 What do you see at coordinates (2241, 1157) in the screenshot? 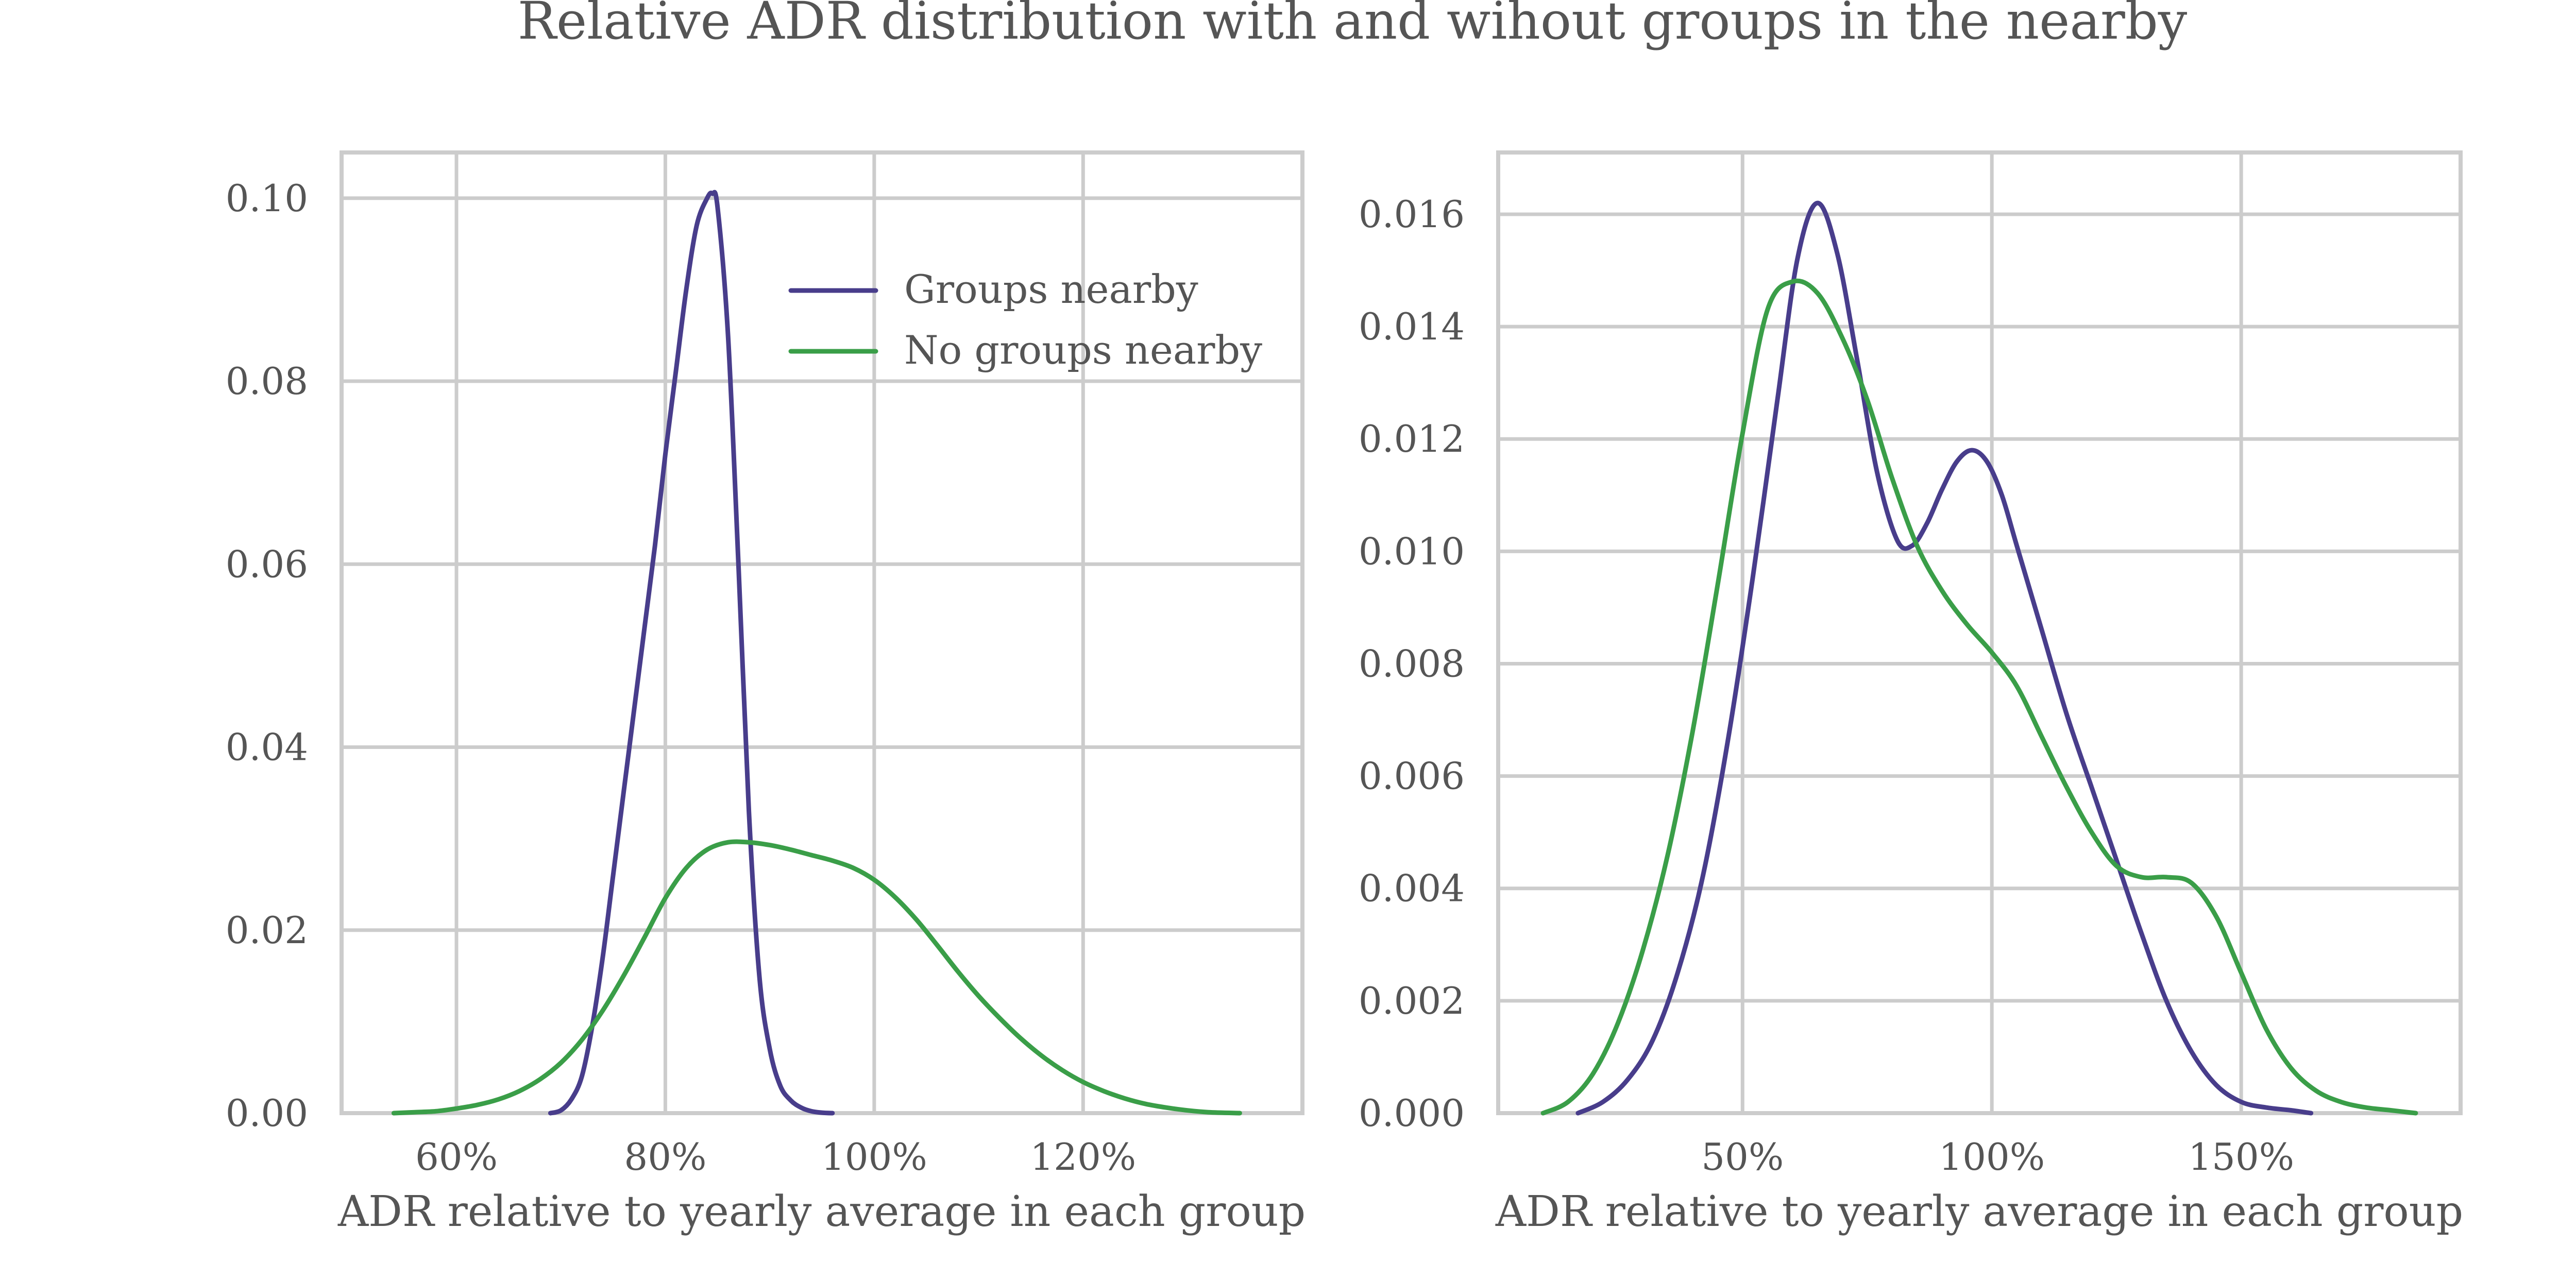
I see `right-x-tick-label: 150%` at bounding box center [2241, 1157].